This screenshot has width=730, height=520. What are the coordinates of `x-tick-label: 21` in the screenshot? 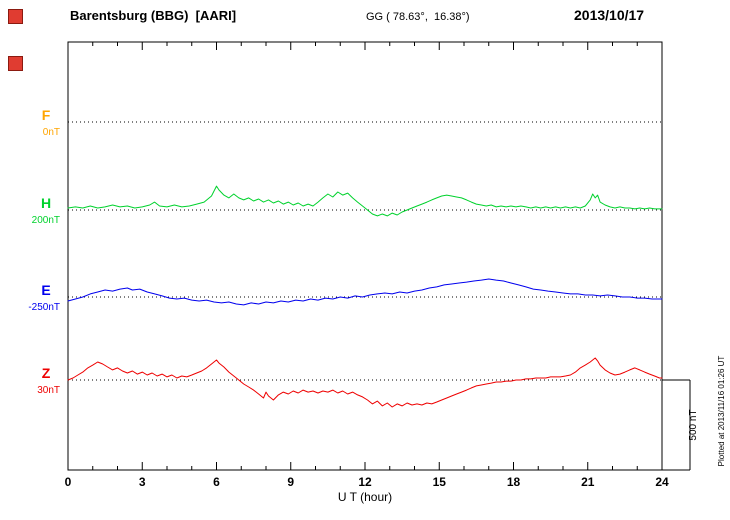 It's located at (588, 482).